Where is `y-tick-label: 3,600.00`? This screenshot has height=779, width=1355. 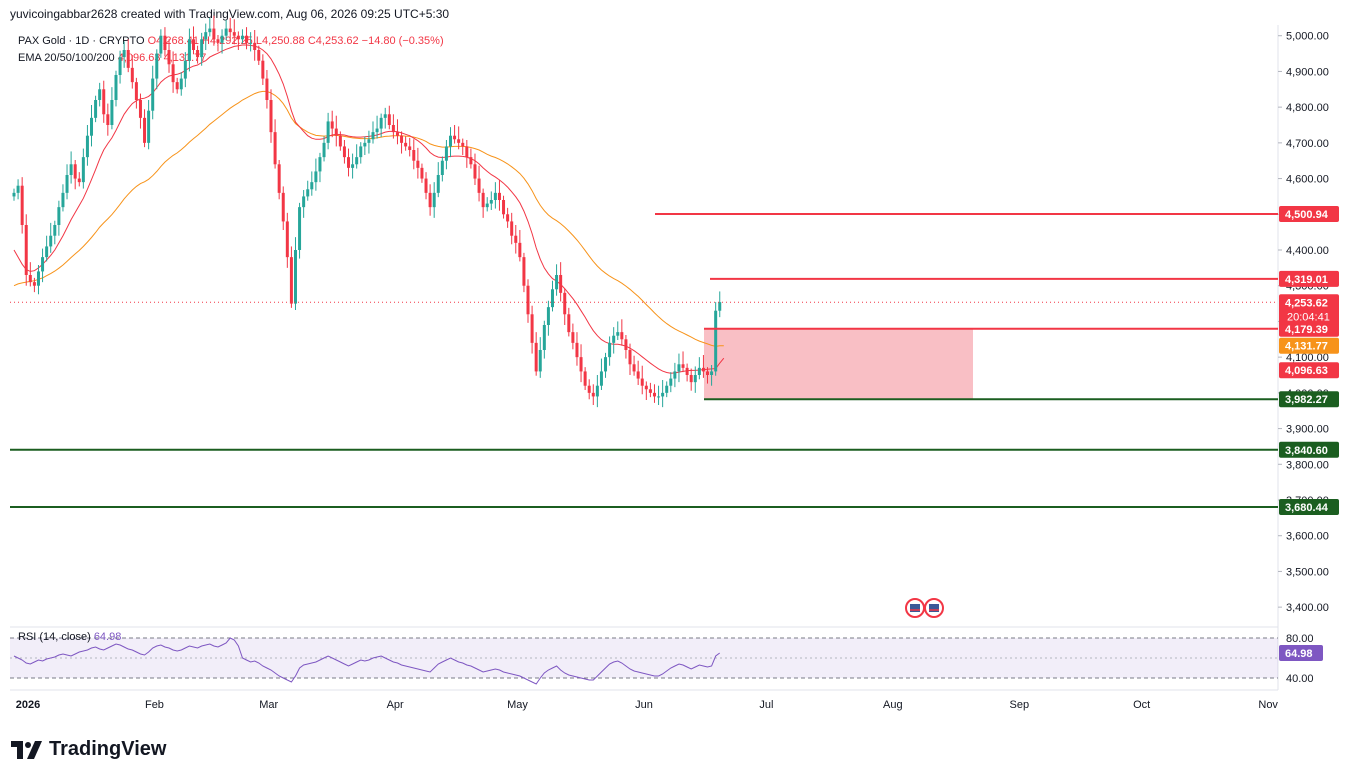
y-tick-label: 3,600.00 is located at coordinates (1307, 537).